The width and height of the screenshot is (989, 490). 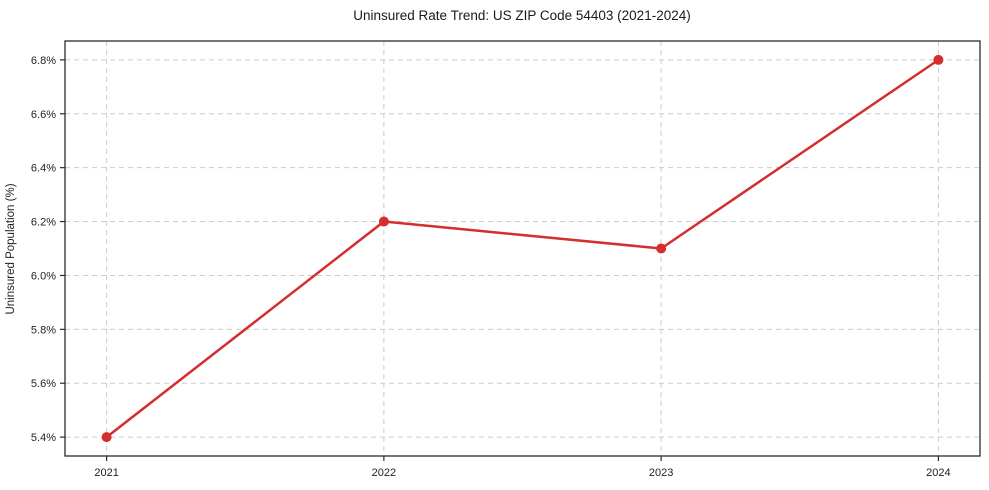 What do you see at coordinates (11, 248) in the screenshot?
I see `y-axis-label: Uninsured Population (%)` at bounding box center [11, 248].